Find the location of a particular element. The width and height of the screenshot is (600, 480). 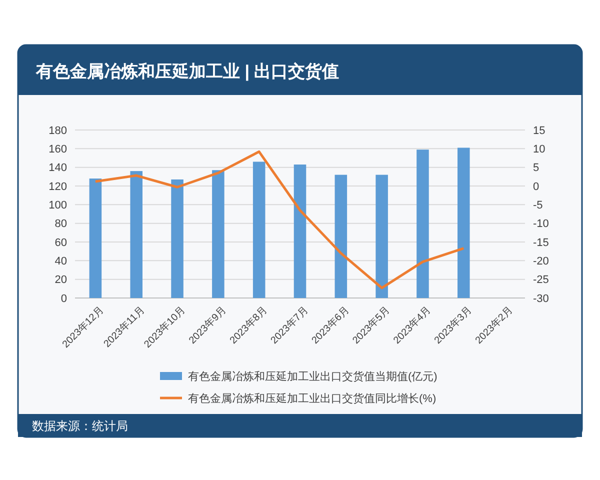

legend-label: 有色金属冶炼和压延加工业出口交货值同比增长(%) is located at coordinates (312, 398).